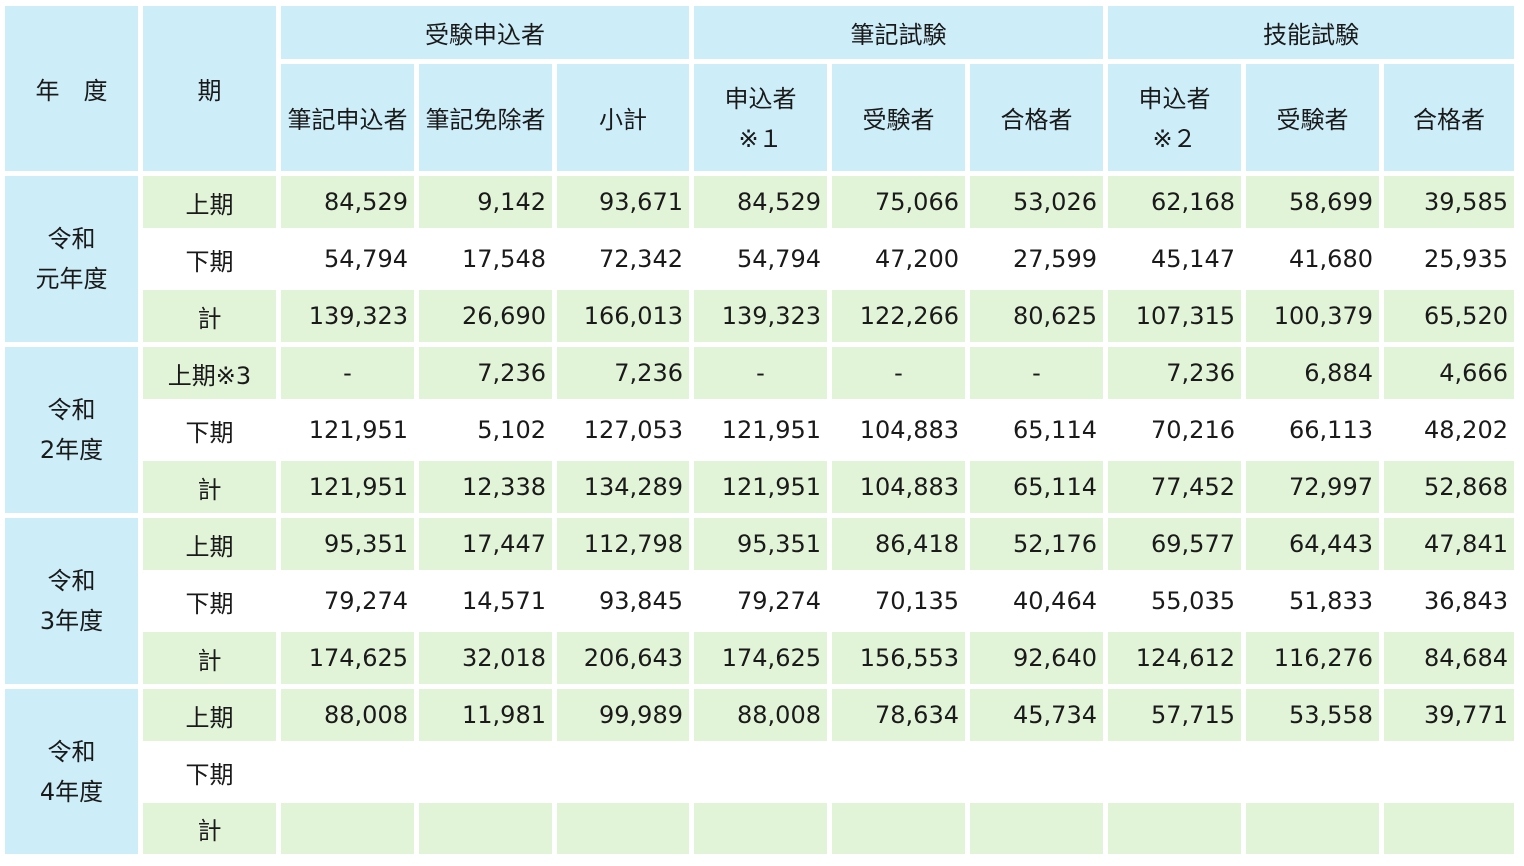 This screenshot has height=866, width=1524. I want to click on value-cell: 17,548, so click(488, 261).